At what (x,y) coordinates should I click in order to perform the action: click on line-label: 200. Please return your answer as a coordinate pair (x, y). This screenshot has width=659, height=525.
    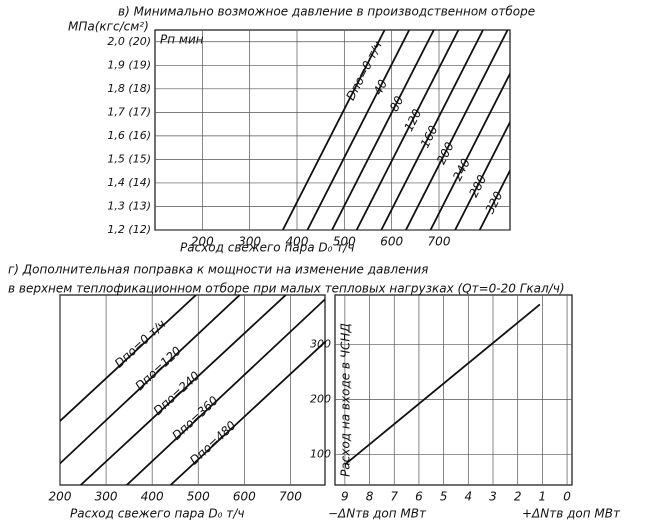
    Looking at the image, I should click on (445, 152).